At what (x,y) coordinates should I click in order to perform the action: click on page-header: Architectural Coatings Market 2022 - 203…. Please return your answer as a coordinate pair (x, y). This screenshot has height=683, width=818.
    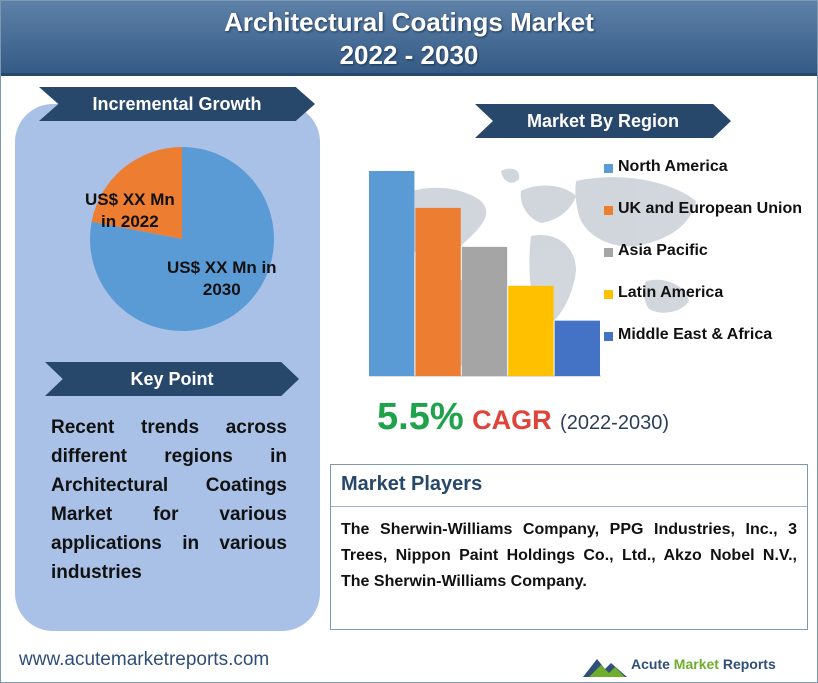
    Looking at the image, I should click on (409, 38).